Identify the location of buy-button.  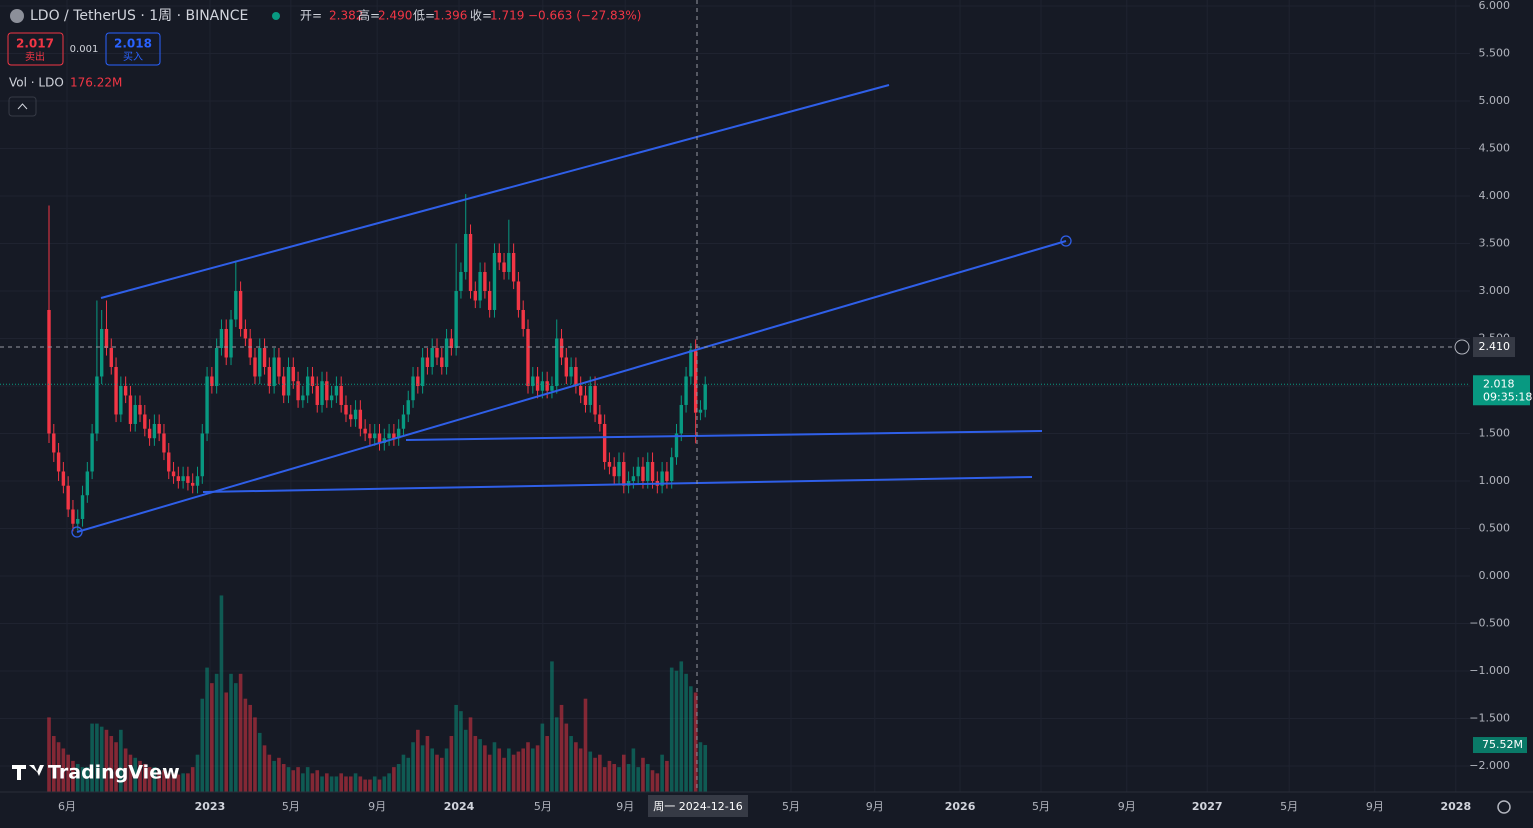
(133, 49).